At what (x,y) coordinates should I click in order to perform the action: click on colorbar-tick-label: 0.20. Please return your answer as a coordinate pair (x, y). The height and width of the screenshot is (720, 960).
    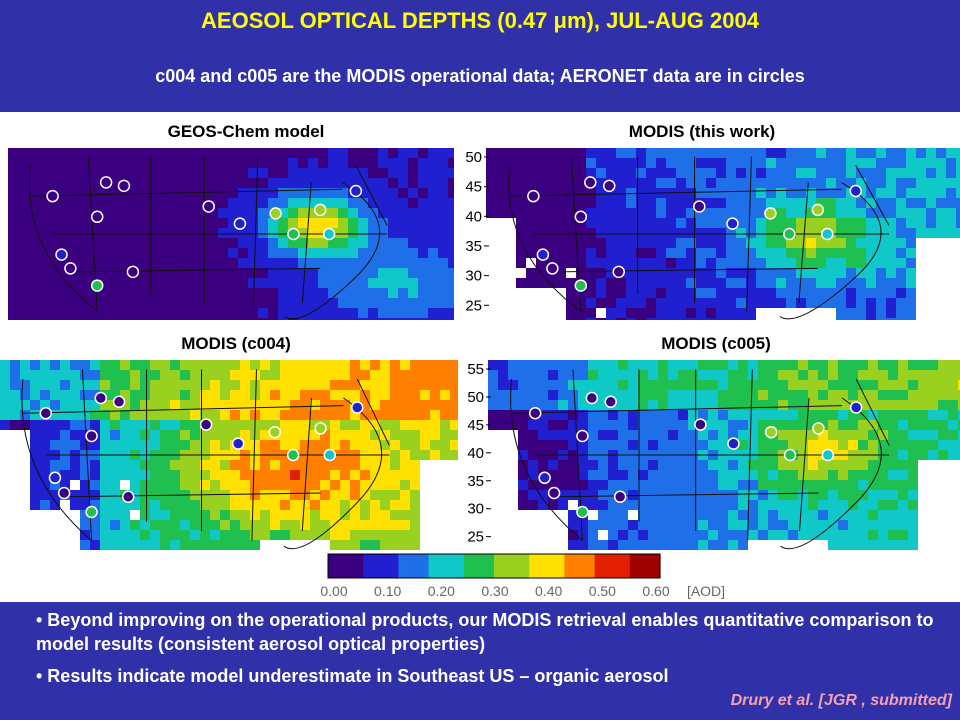
    Looking at the image, I should click on (441, 591).